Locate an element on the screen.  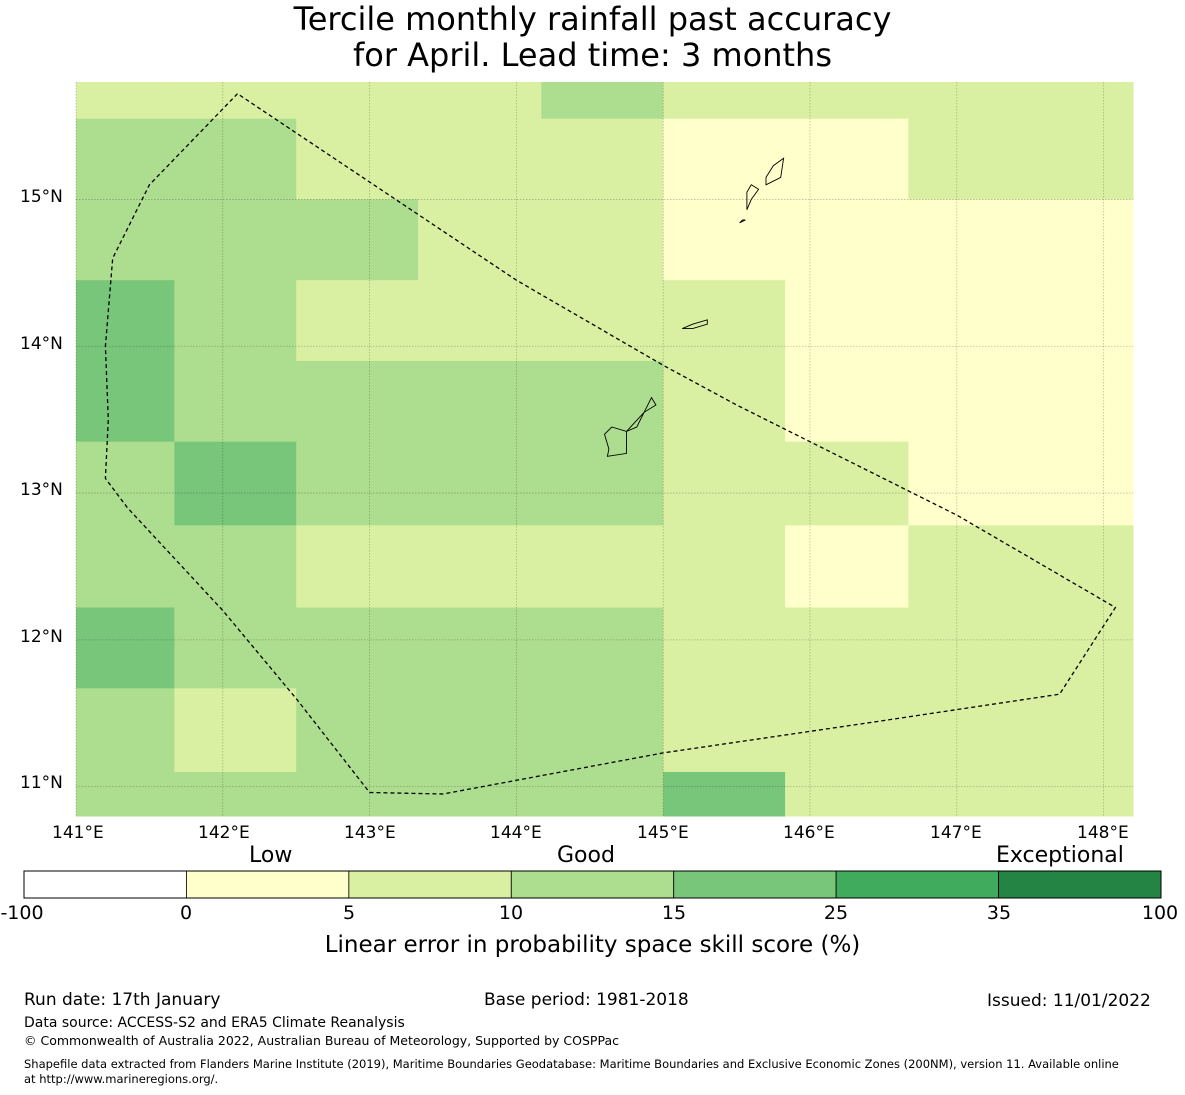
lon-tick-147: 147°E is located at coordinates (956, 833).